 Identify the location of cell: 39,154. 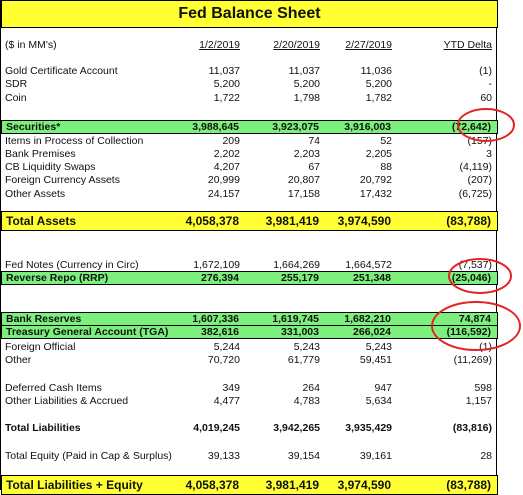
(303, 456).